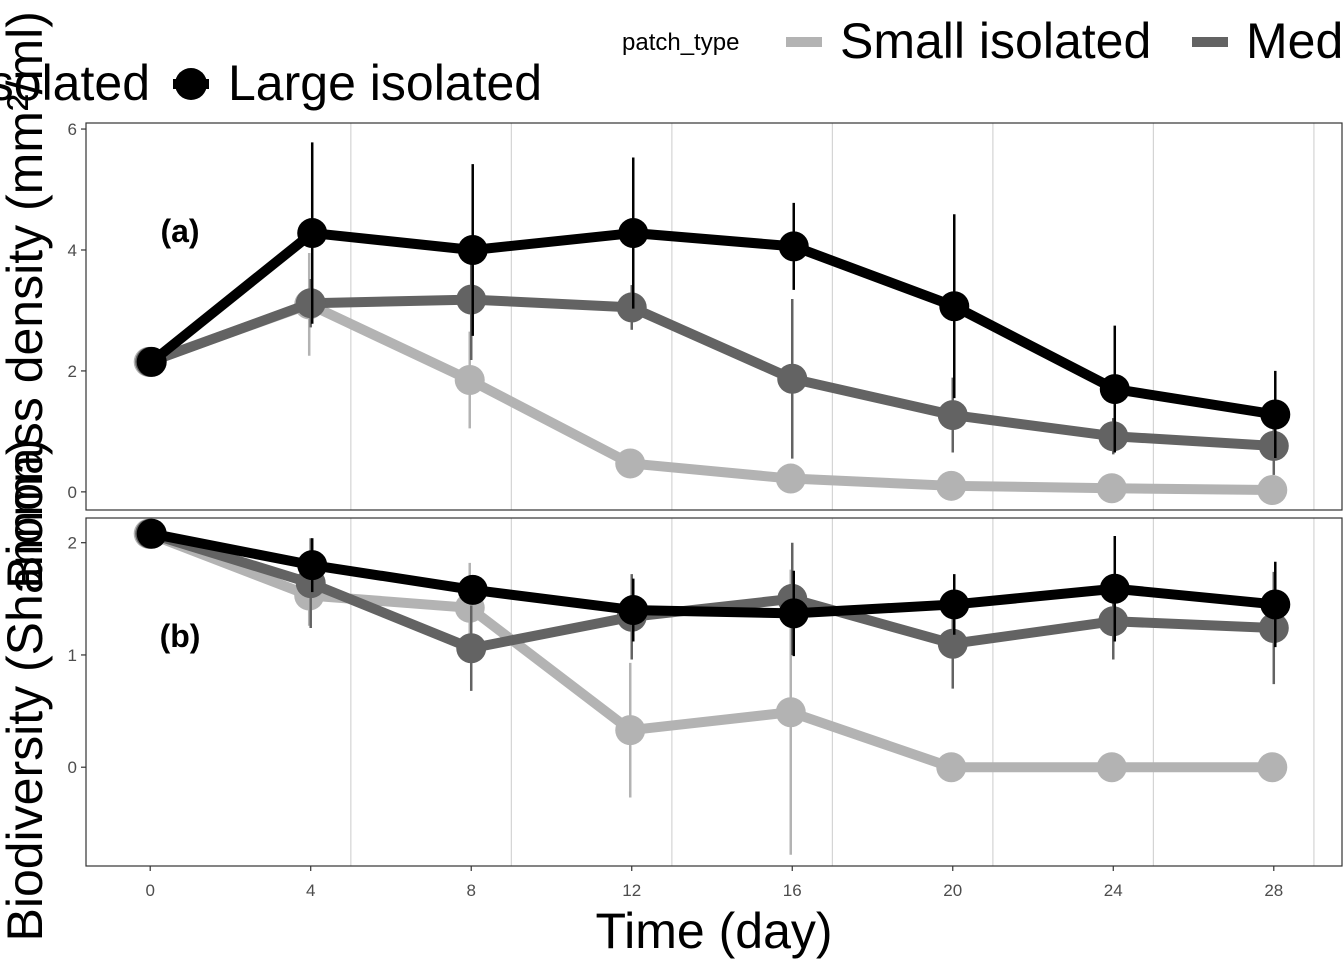  Describe the element at coordinates (713, 931) in the screenshot. I see `x-axis-title: Time (day)` at that location.